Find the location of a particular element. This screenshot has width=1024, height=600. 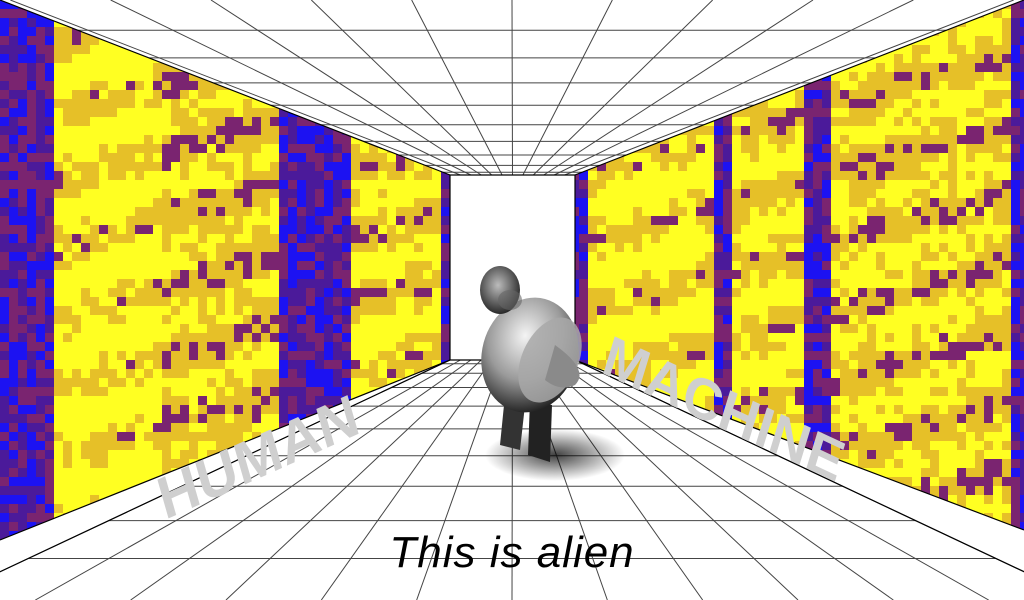

creature-figure is located at coordinates (552, 373).